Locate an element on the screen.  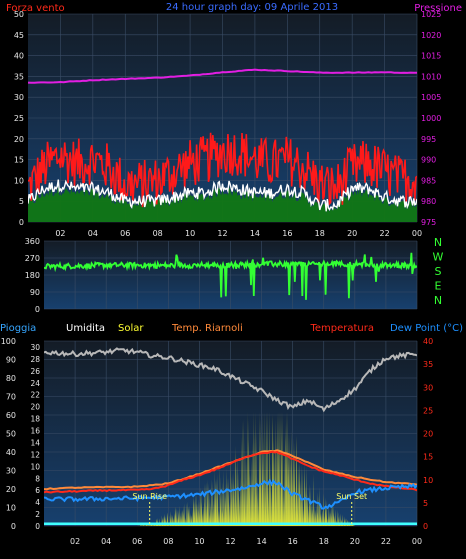
pressure-tick-label: 990 is located at coordinates (428, 160).